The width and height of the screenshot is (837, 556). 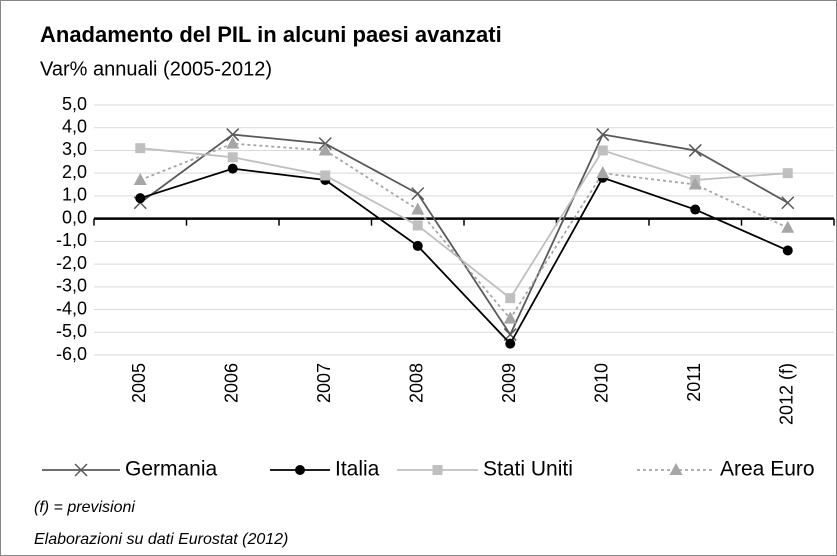 I want to click on note: (f) = previsioni, so click(x=84, y=507).